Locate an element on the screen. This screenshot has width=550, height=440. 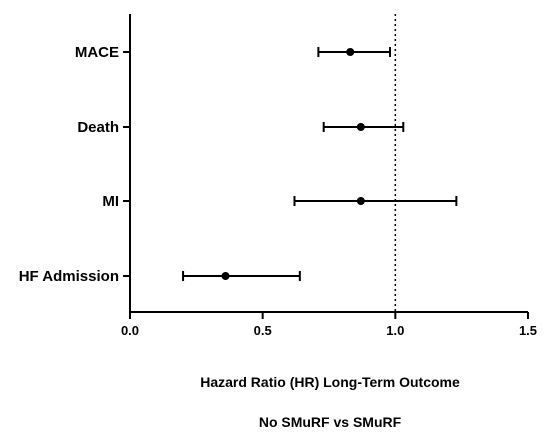
y-tick-label-0: MACE is located at coordinates (97, 52).